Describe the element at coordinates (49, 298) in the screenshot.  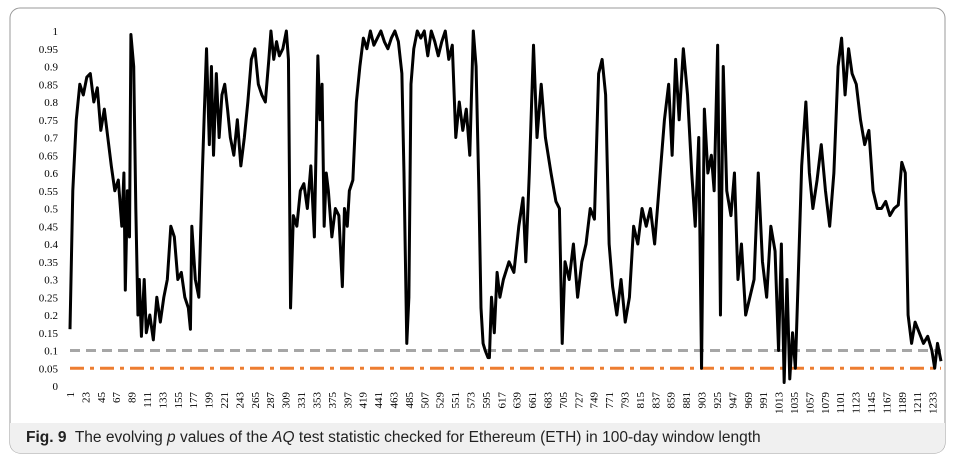
I see `y-tick-label: 0.25` at that location.